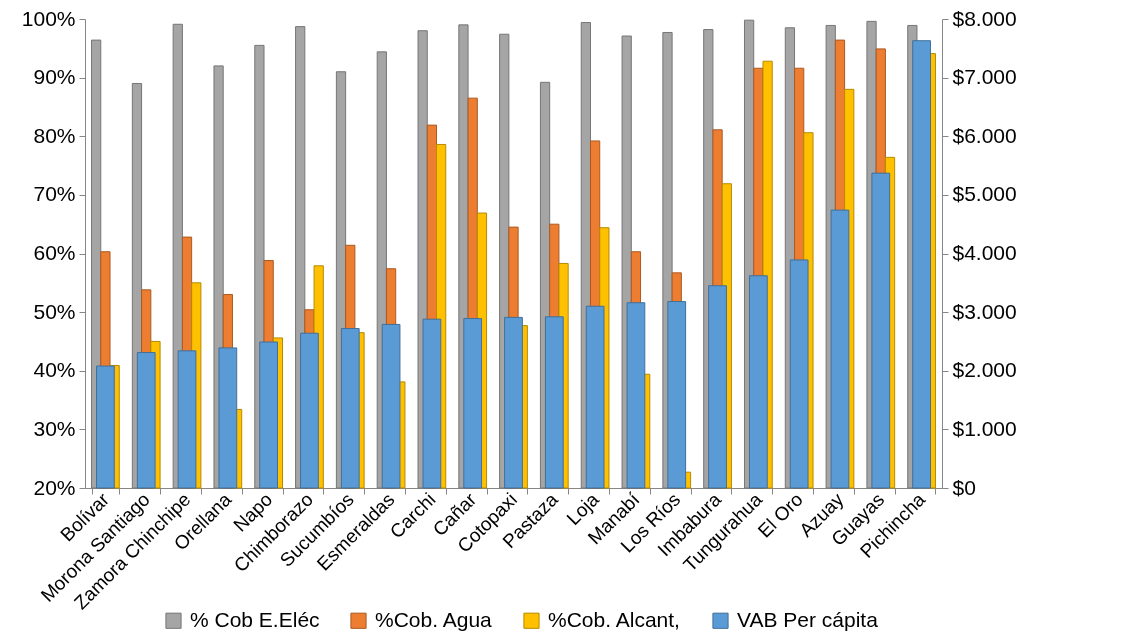 The image size is (1134, 639). What do you see at coordinates (984, 370) in the screenshot?
I see `y2-tick-label: $2.000` at bounding box center [984, 370].